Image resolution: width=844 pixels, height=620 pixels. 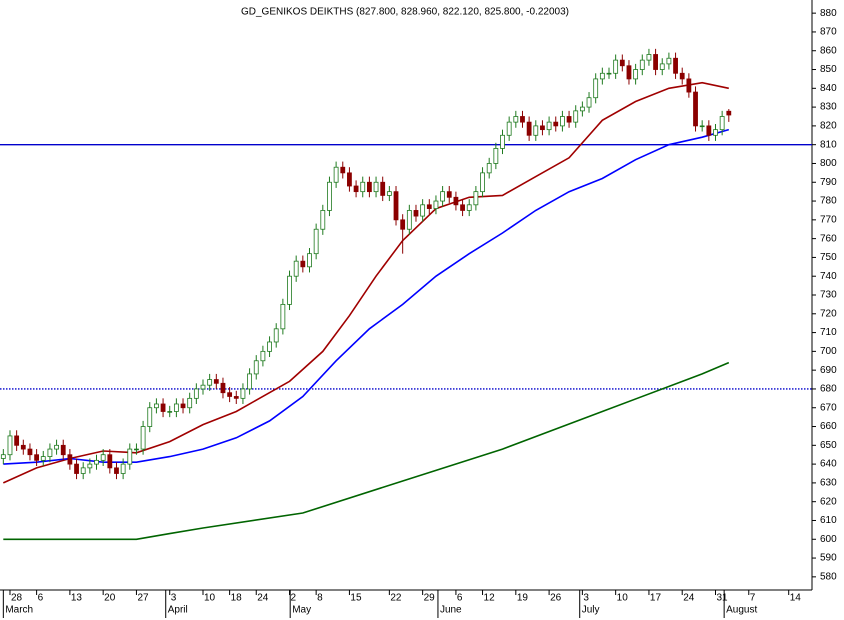 What do you see at coordinates (294, 598) in the screenshot?
I see `x-tick-label: 2` at bounding box center [294, 598].